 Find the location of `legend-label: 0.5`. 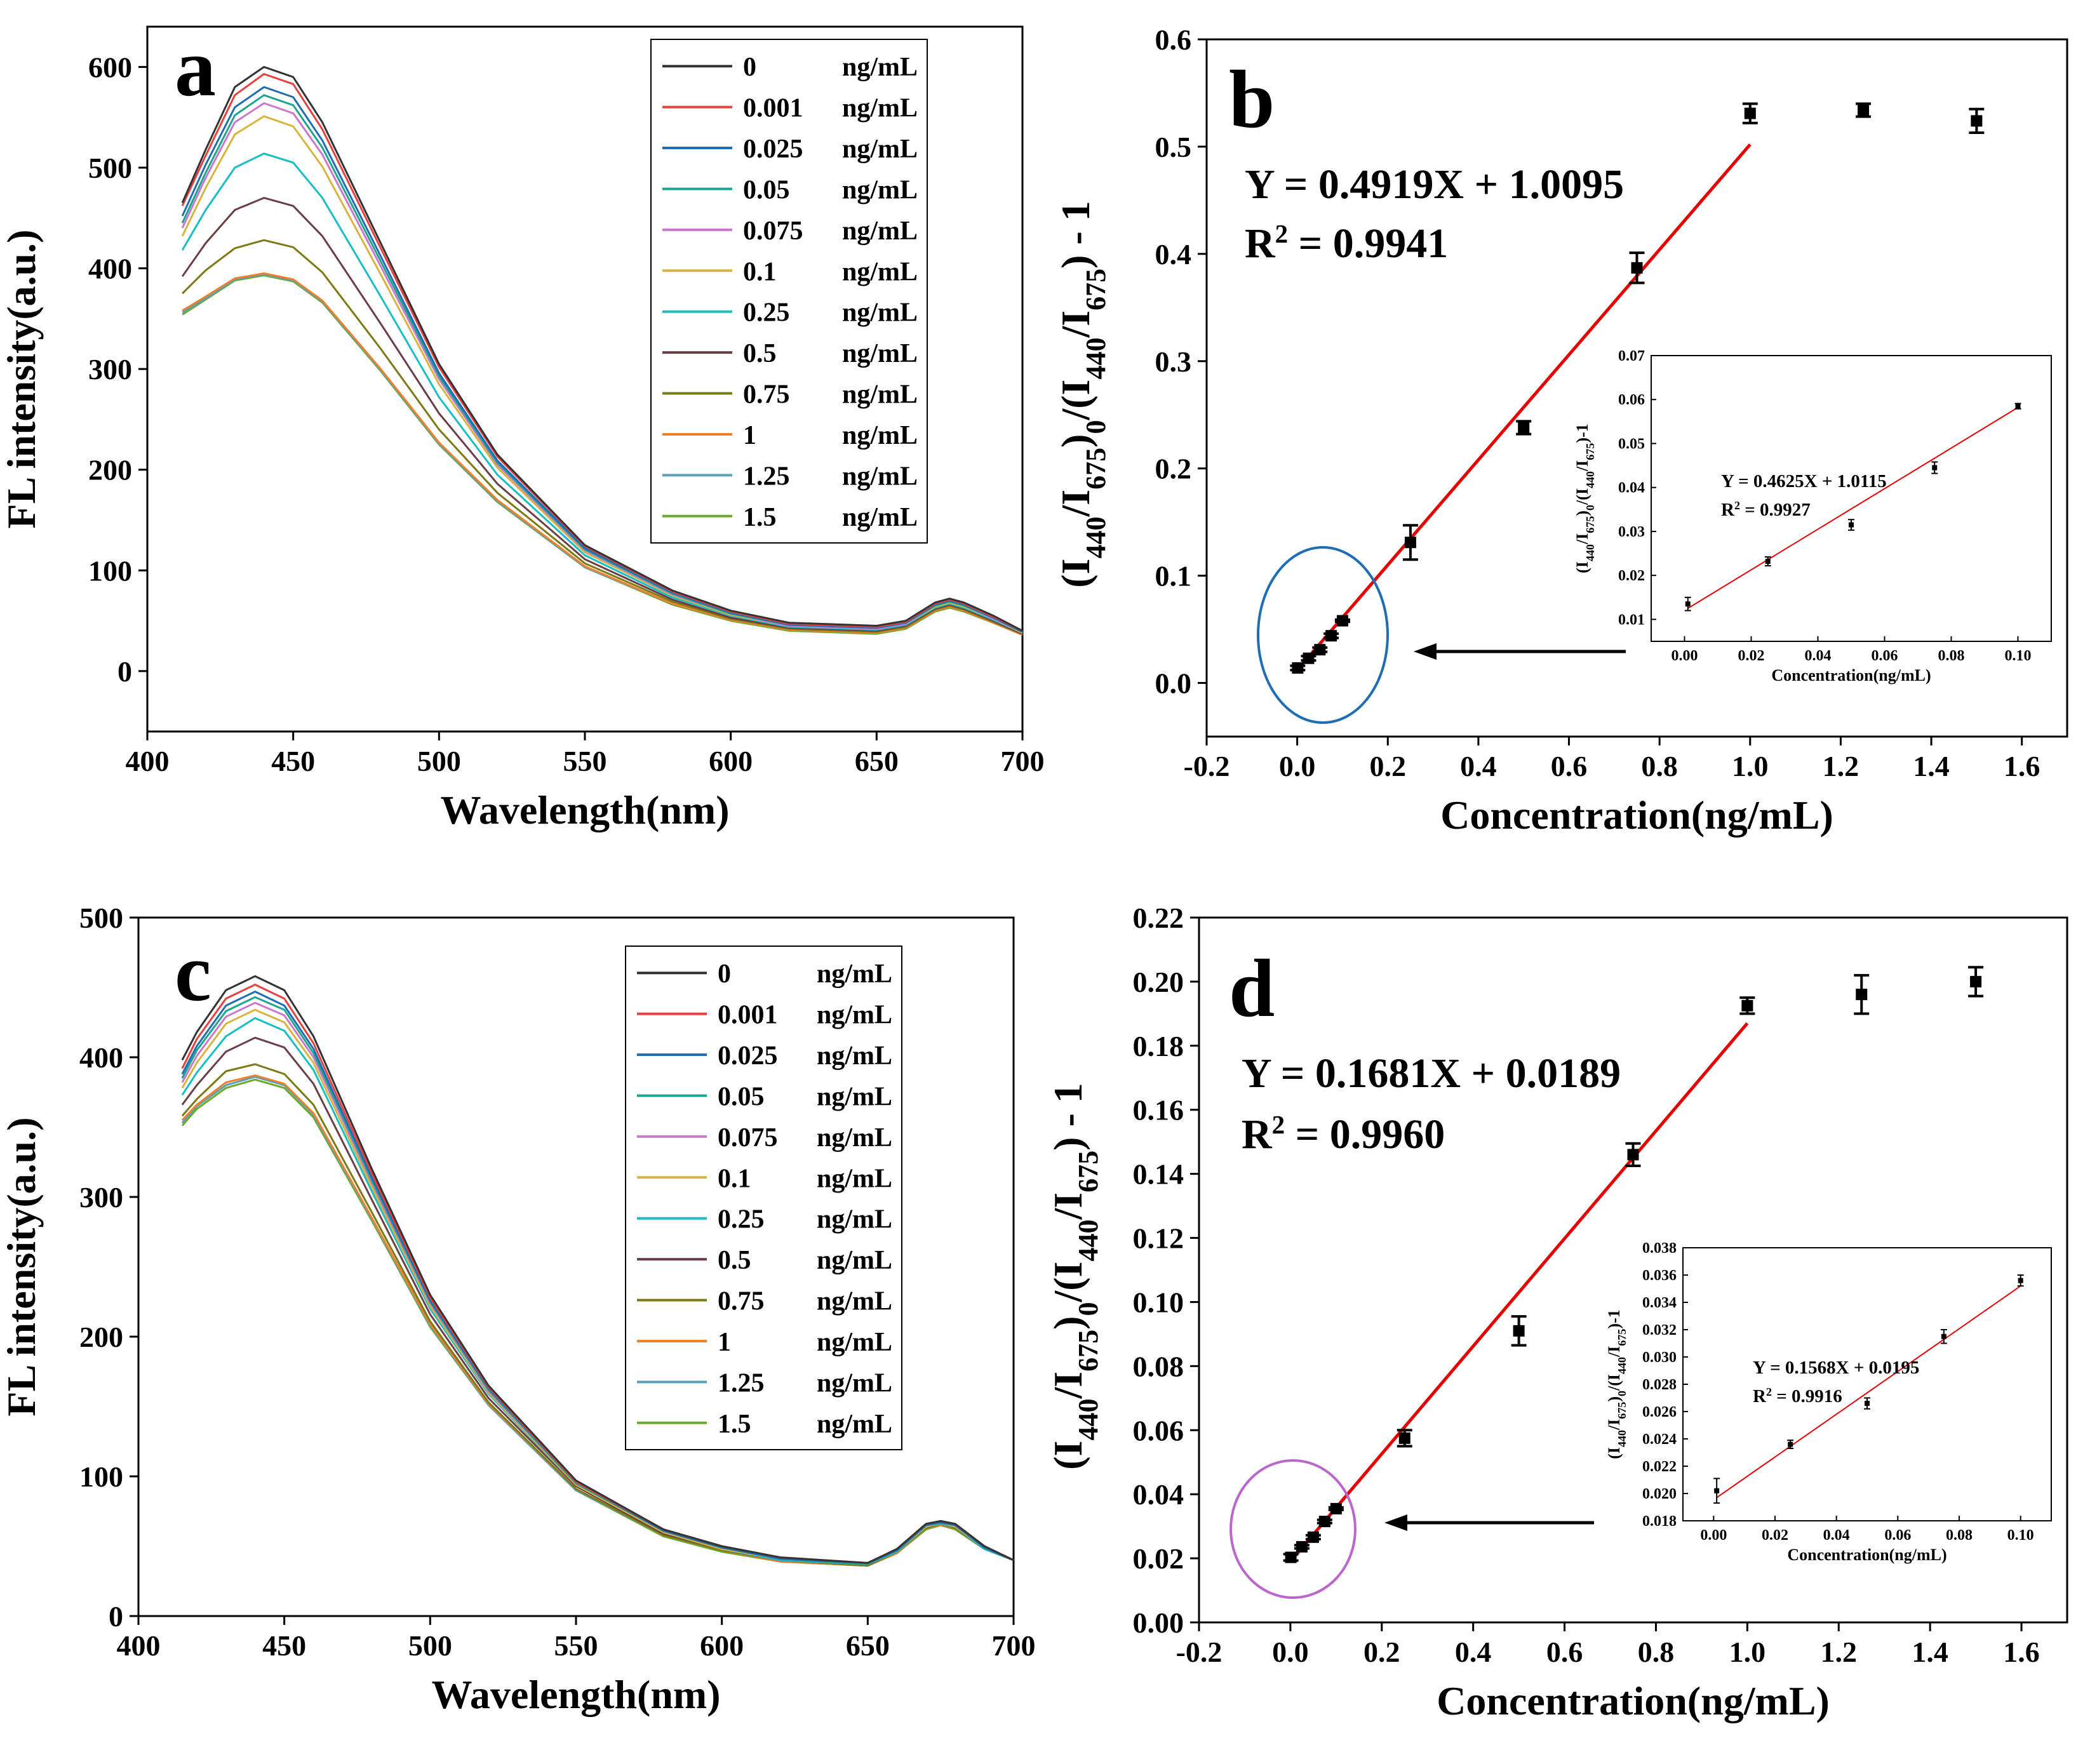

legend-label: 0.5 is located at coordinates (734, 1260).